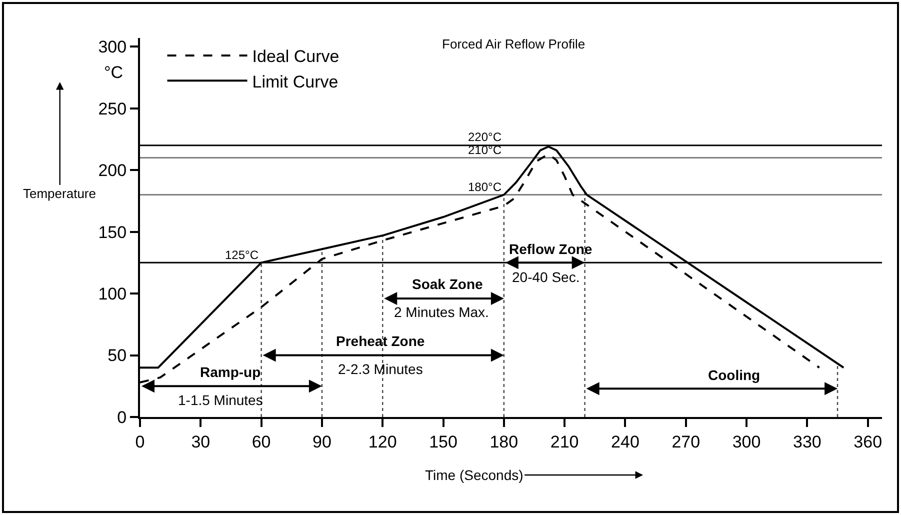  What do you see at coordinates (550, 249) in the screenshot?
I see `annotation: Reflow Zone` at bounding box center [550, 249].